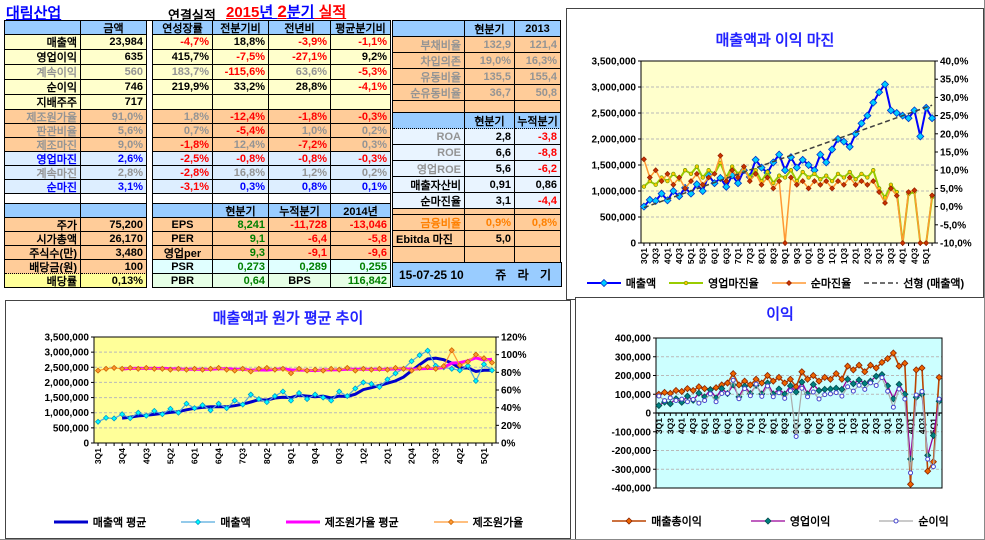 This screenshot has height=540, width=985. What do you see at coordinates (43, 102) in the screenshot?
I see `table-cell: 지배주주` at bounding box center [43, 102].